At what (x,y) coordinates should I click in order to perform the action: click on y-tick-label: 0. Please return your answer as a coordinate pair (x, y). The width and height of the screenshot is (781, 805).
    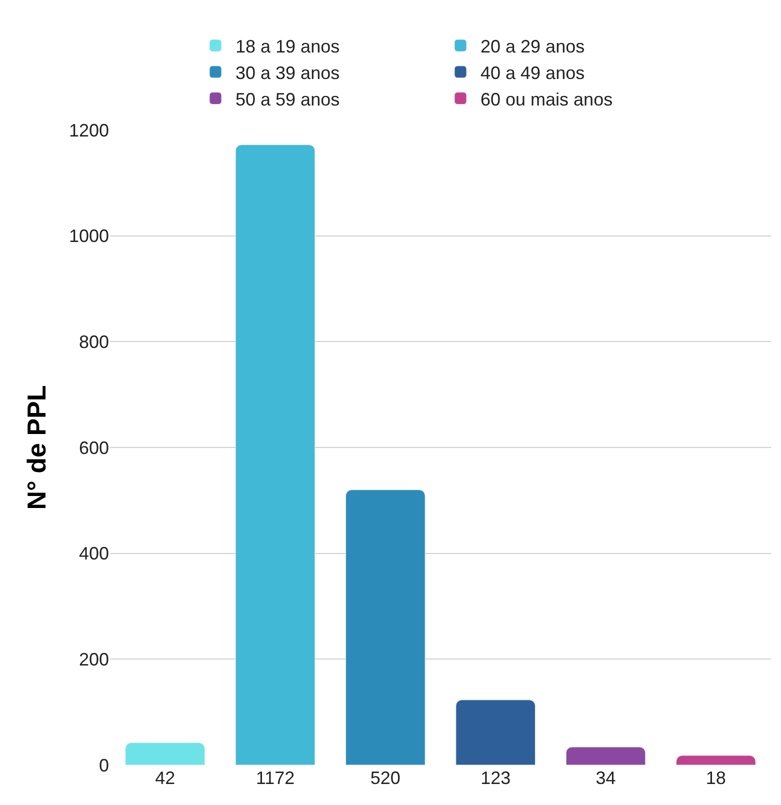
    Looking at the image, I should click on (103, 765).